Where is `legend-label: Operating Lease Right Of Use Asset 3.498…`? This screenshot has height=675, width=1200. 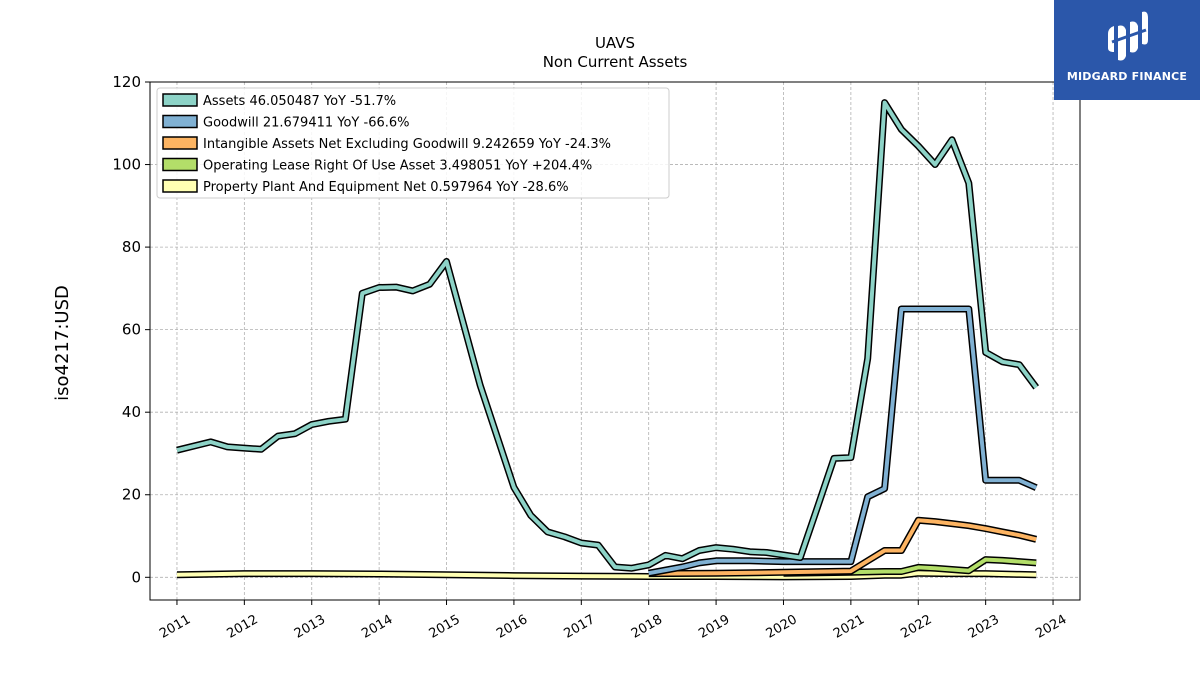 legend-label: Operating Lease Right Of Use Asset 3.498… is located at coordinates (397, 166).